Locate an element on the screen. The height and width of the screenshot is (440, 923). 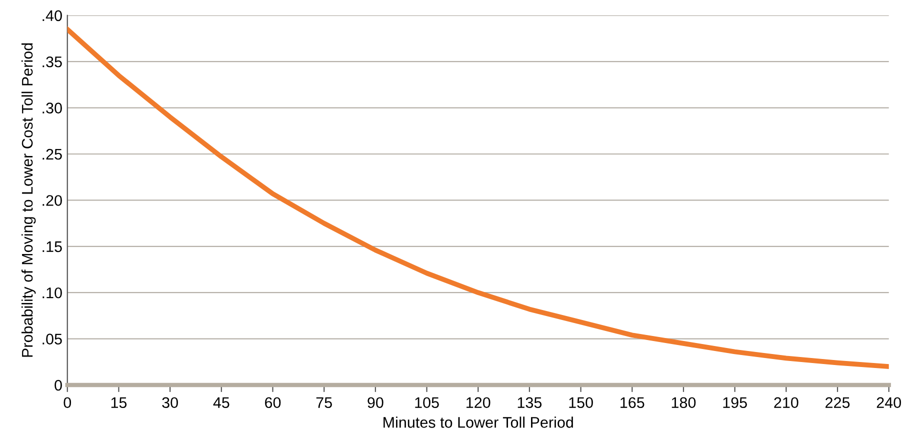
x-axis-title: Minutes to Lower Toll Period is located at coordinates (478, 422).